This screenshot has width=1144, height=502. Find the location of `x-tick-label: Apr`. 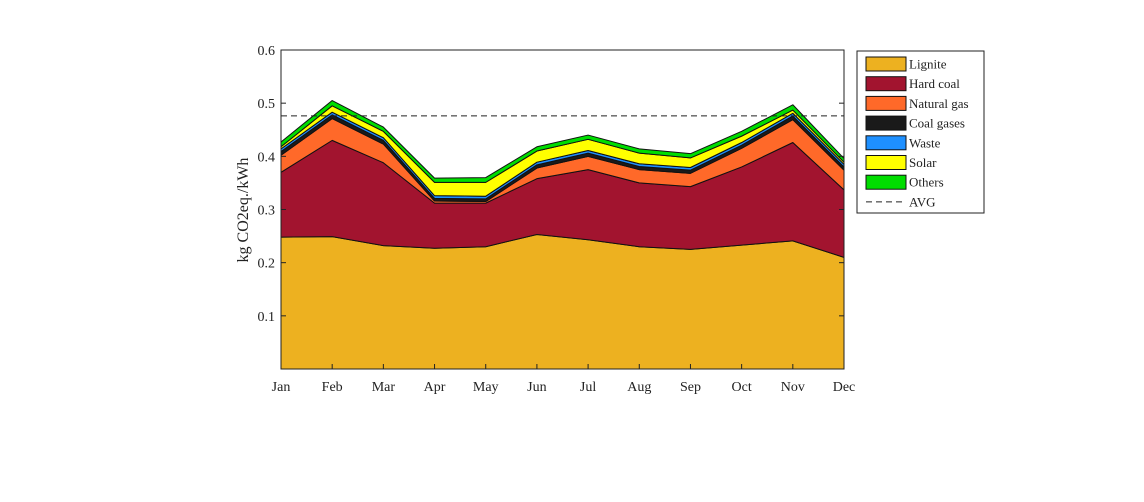

x-tick-label: Apr is located at coordinates (435, 387).